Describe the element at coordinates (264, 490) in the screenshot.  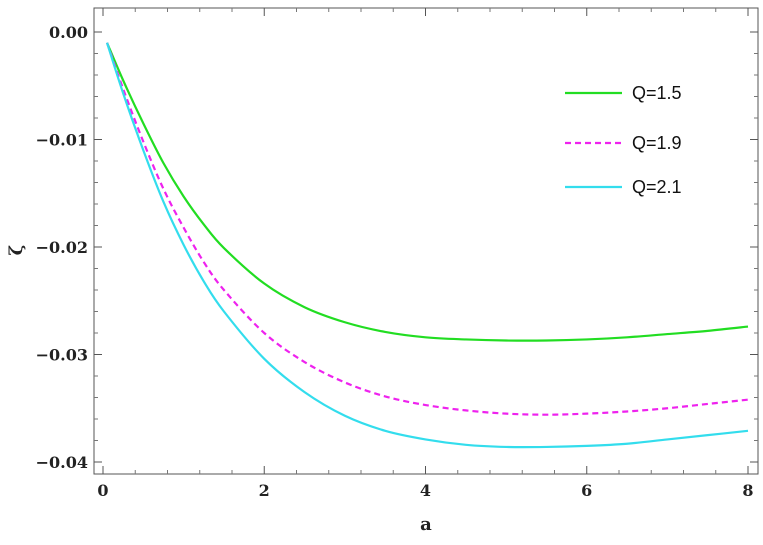
I see `x-tick-label: 2` at that location.